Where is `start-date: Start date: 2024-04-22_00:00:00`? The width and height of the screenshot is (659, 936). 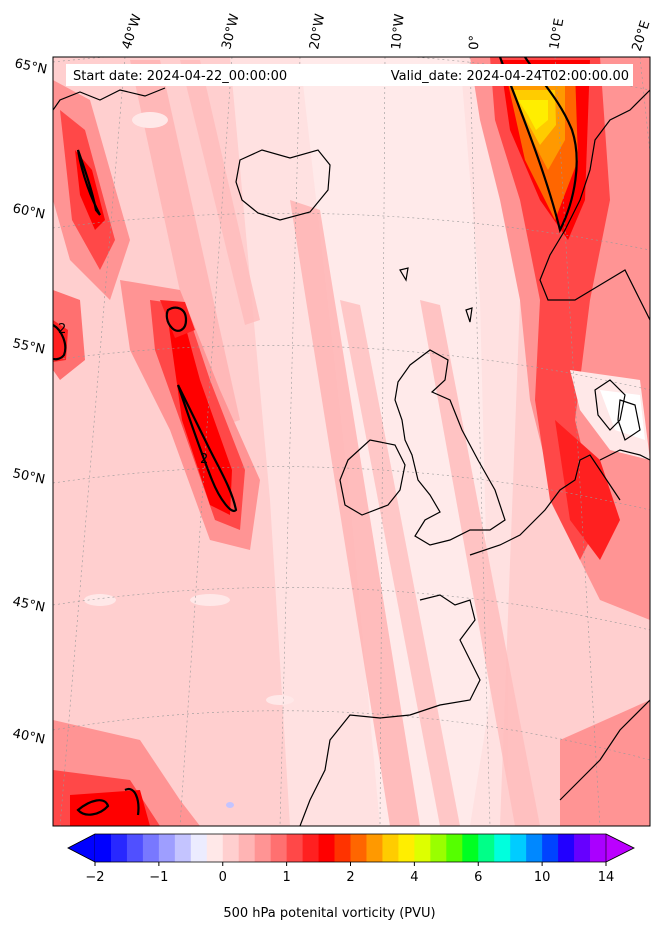
start-date: Start date: 2024-04-22_00:00:00 is located at coordinates (180, 76).